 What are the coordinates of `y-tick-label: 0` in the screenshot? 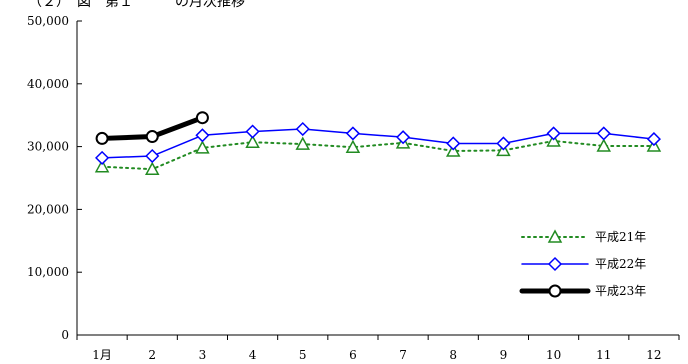 It's located at (65, 335).